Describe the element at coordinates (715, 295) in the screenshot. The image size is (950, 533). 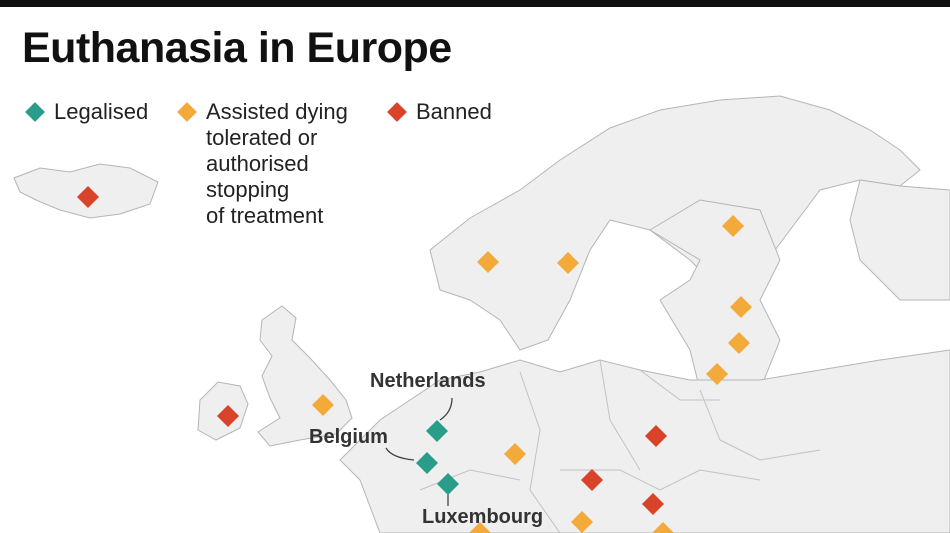
I see `finland-baltics` at that location.